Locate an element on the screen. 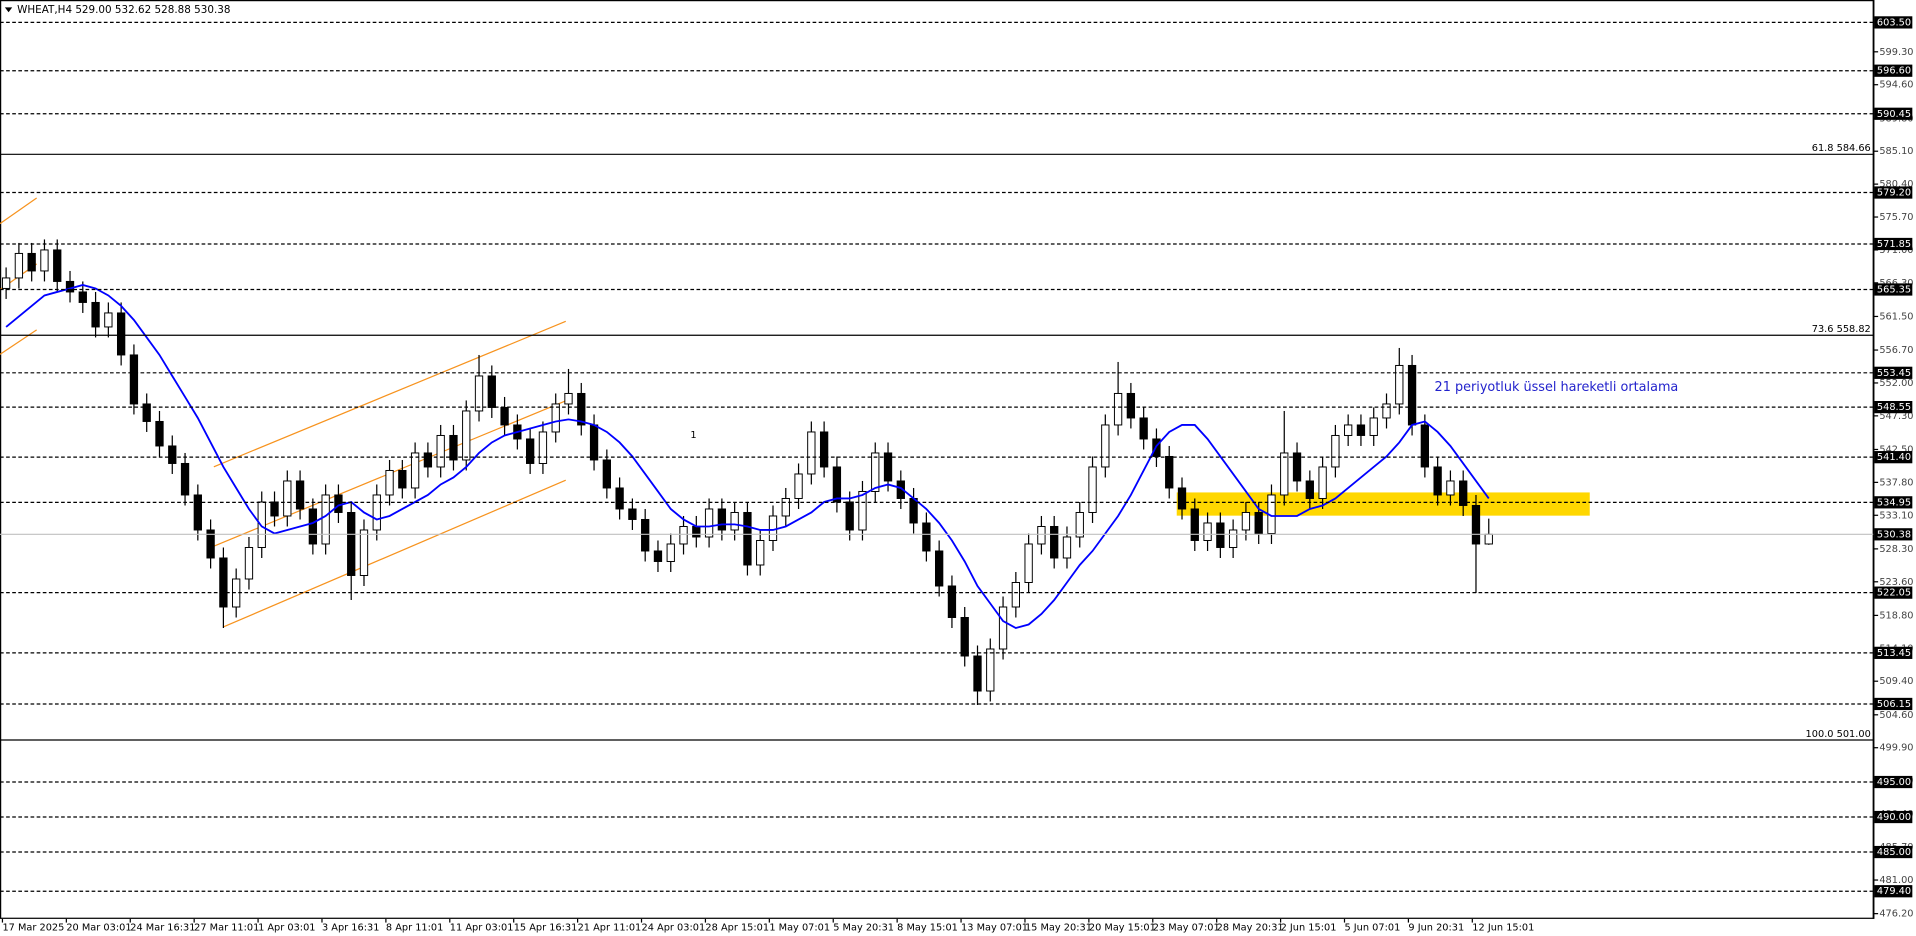 The image size is (1916, 936). level-label: 541.40 is located at coordinates (1894, 457).